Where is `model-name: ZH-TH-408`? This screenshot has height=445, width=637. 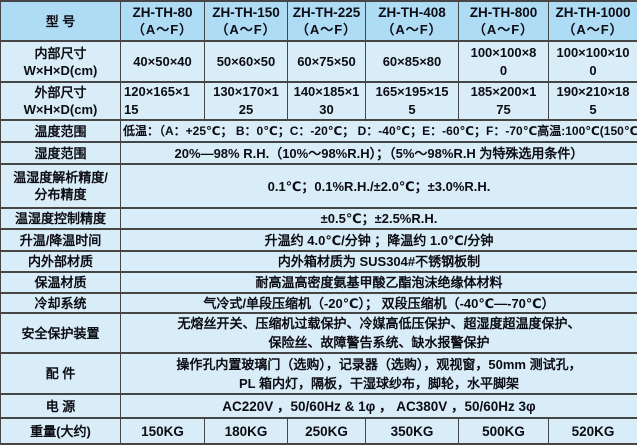
model-name: ZH-TH-408 is located at coordinates (412, 12).